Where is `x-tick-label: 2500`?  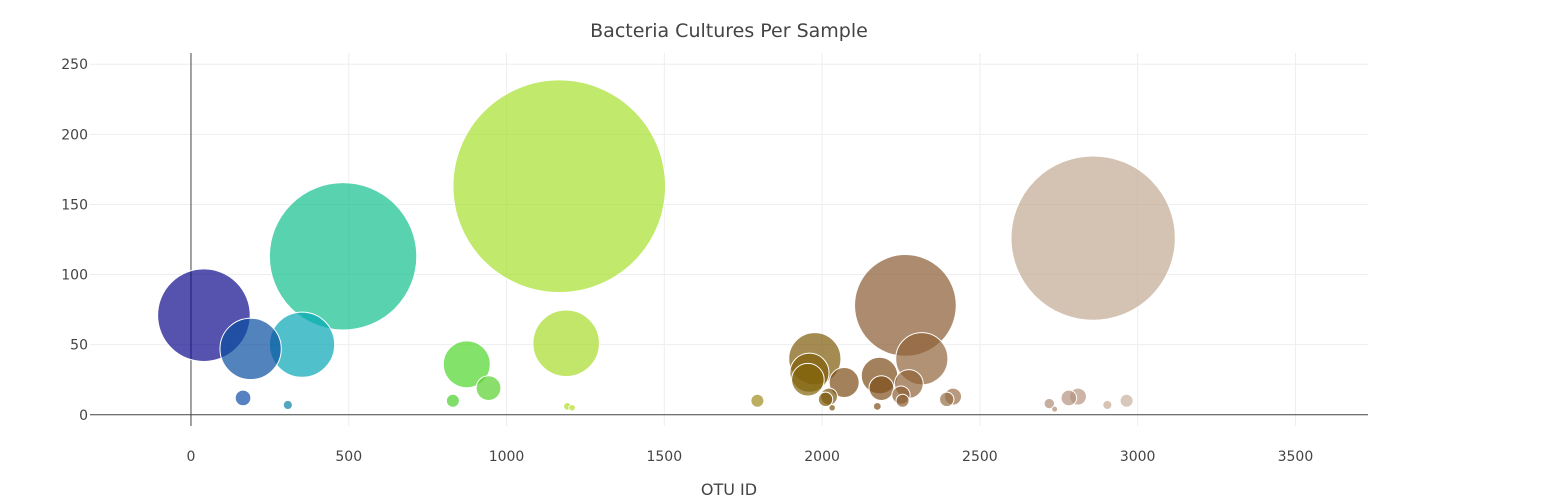
x-tick-label: 2500 is located at coordinates (980, 457).